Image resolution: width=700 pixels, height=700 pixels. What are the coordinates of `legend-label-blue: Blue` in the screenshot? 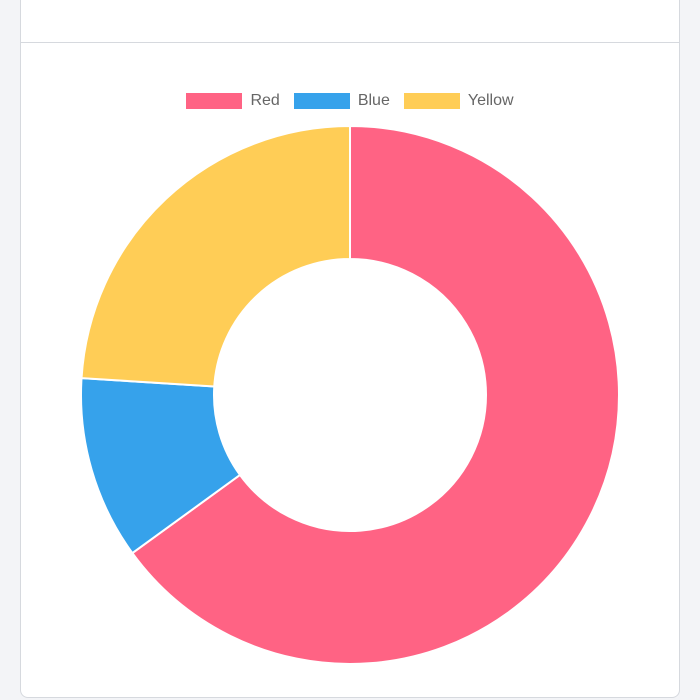 It's located at (373, 100).